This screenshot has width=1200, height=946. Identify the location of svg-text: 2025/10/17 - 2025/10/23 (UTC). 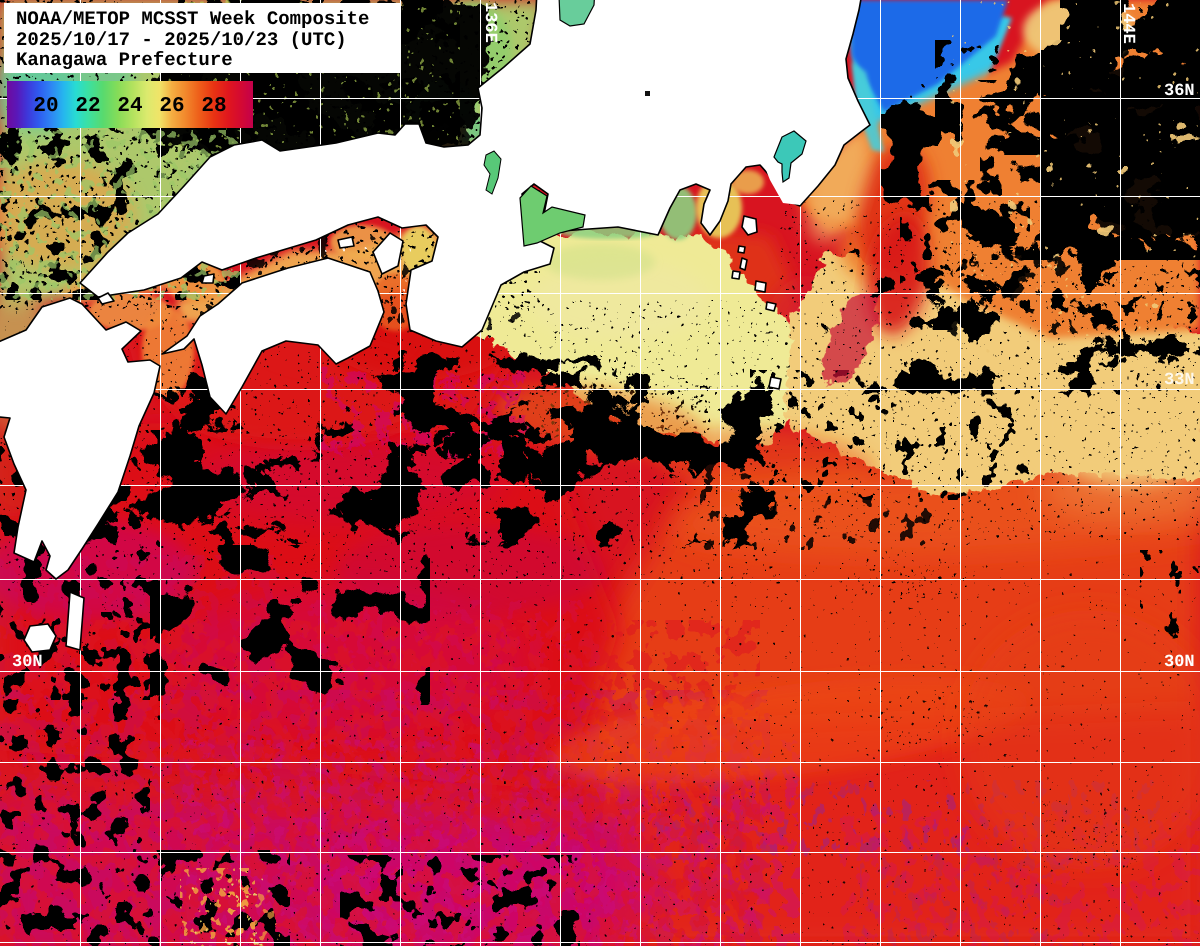
(181, 40).